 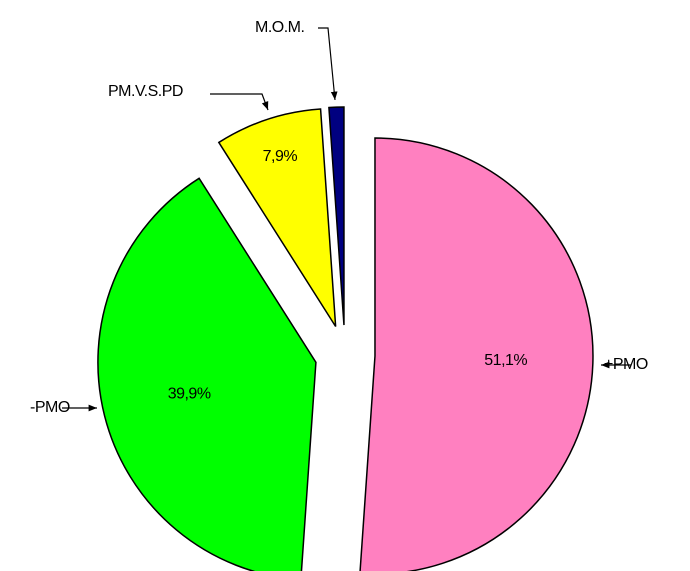 I want to click on slice-label: PM.V.S.PD, so click(x=145, y=91).